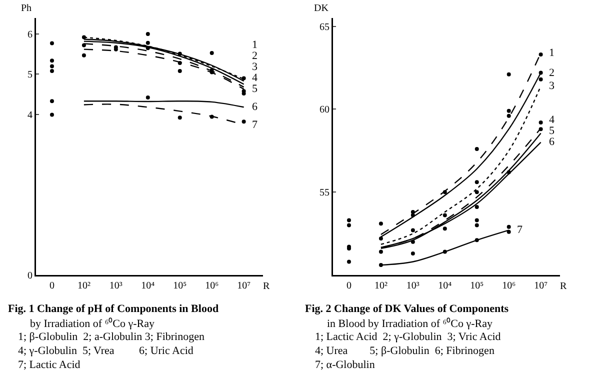 This screenshot has width=595, height=387. I want to click on text: 7; α-Globulin, so click(345, 365).